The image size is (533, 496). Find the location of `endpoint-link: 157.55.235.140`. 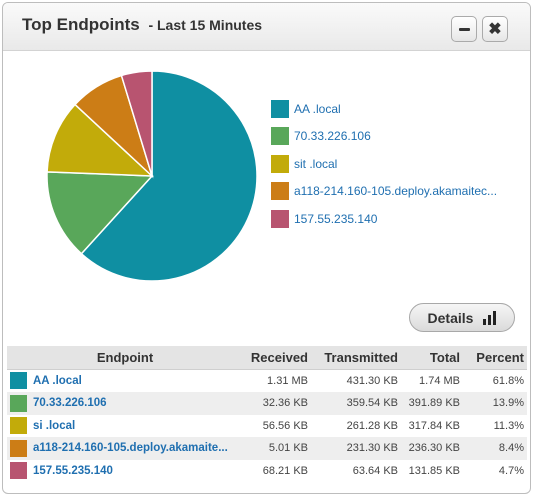

endpoint-link: 157.55.235.140 is located at coordinates (73, 470).